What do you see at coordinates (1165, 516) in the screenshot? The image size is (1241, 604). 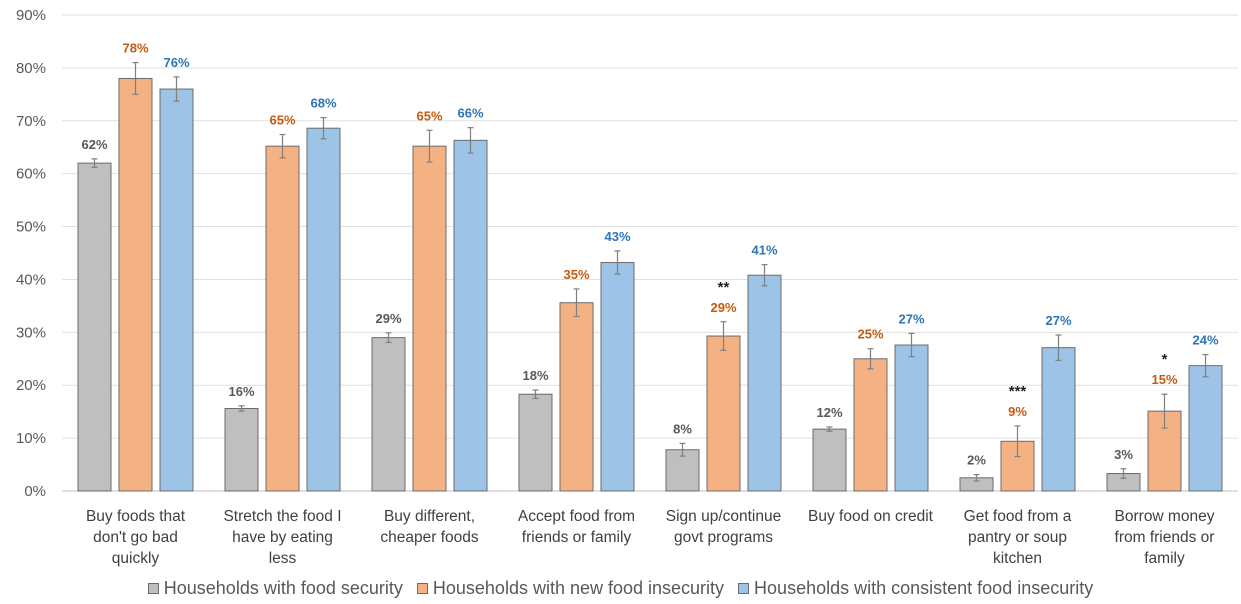 I see `category-label-line: Borrow money` at bounding box center [1165, 516].